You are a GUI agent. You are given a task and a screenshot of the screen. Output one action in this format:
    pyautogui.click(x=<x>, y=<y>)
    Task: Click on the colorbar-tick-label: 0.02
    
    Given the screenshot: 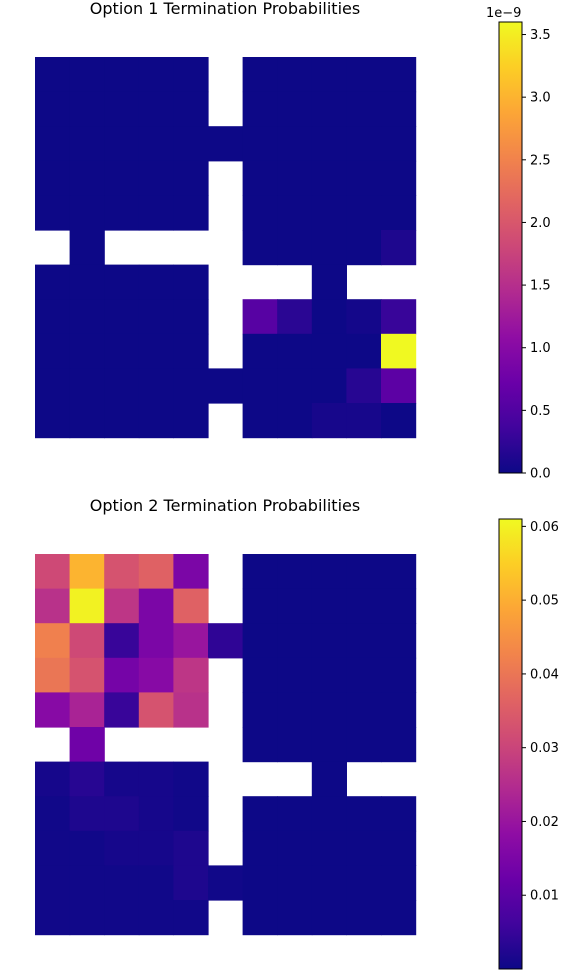 What is the action you would take?
    pyautogui.click(x=544, y=822)
    